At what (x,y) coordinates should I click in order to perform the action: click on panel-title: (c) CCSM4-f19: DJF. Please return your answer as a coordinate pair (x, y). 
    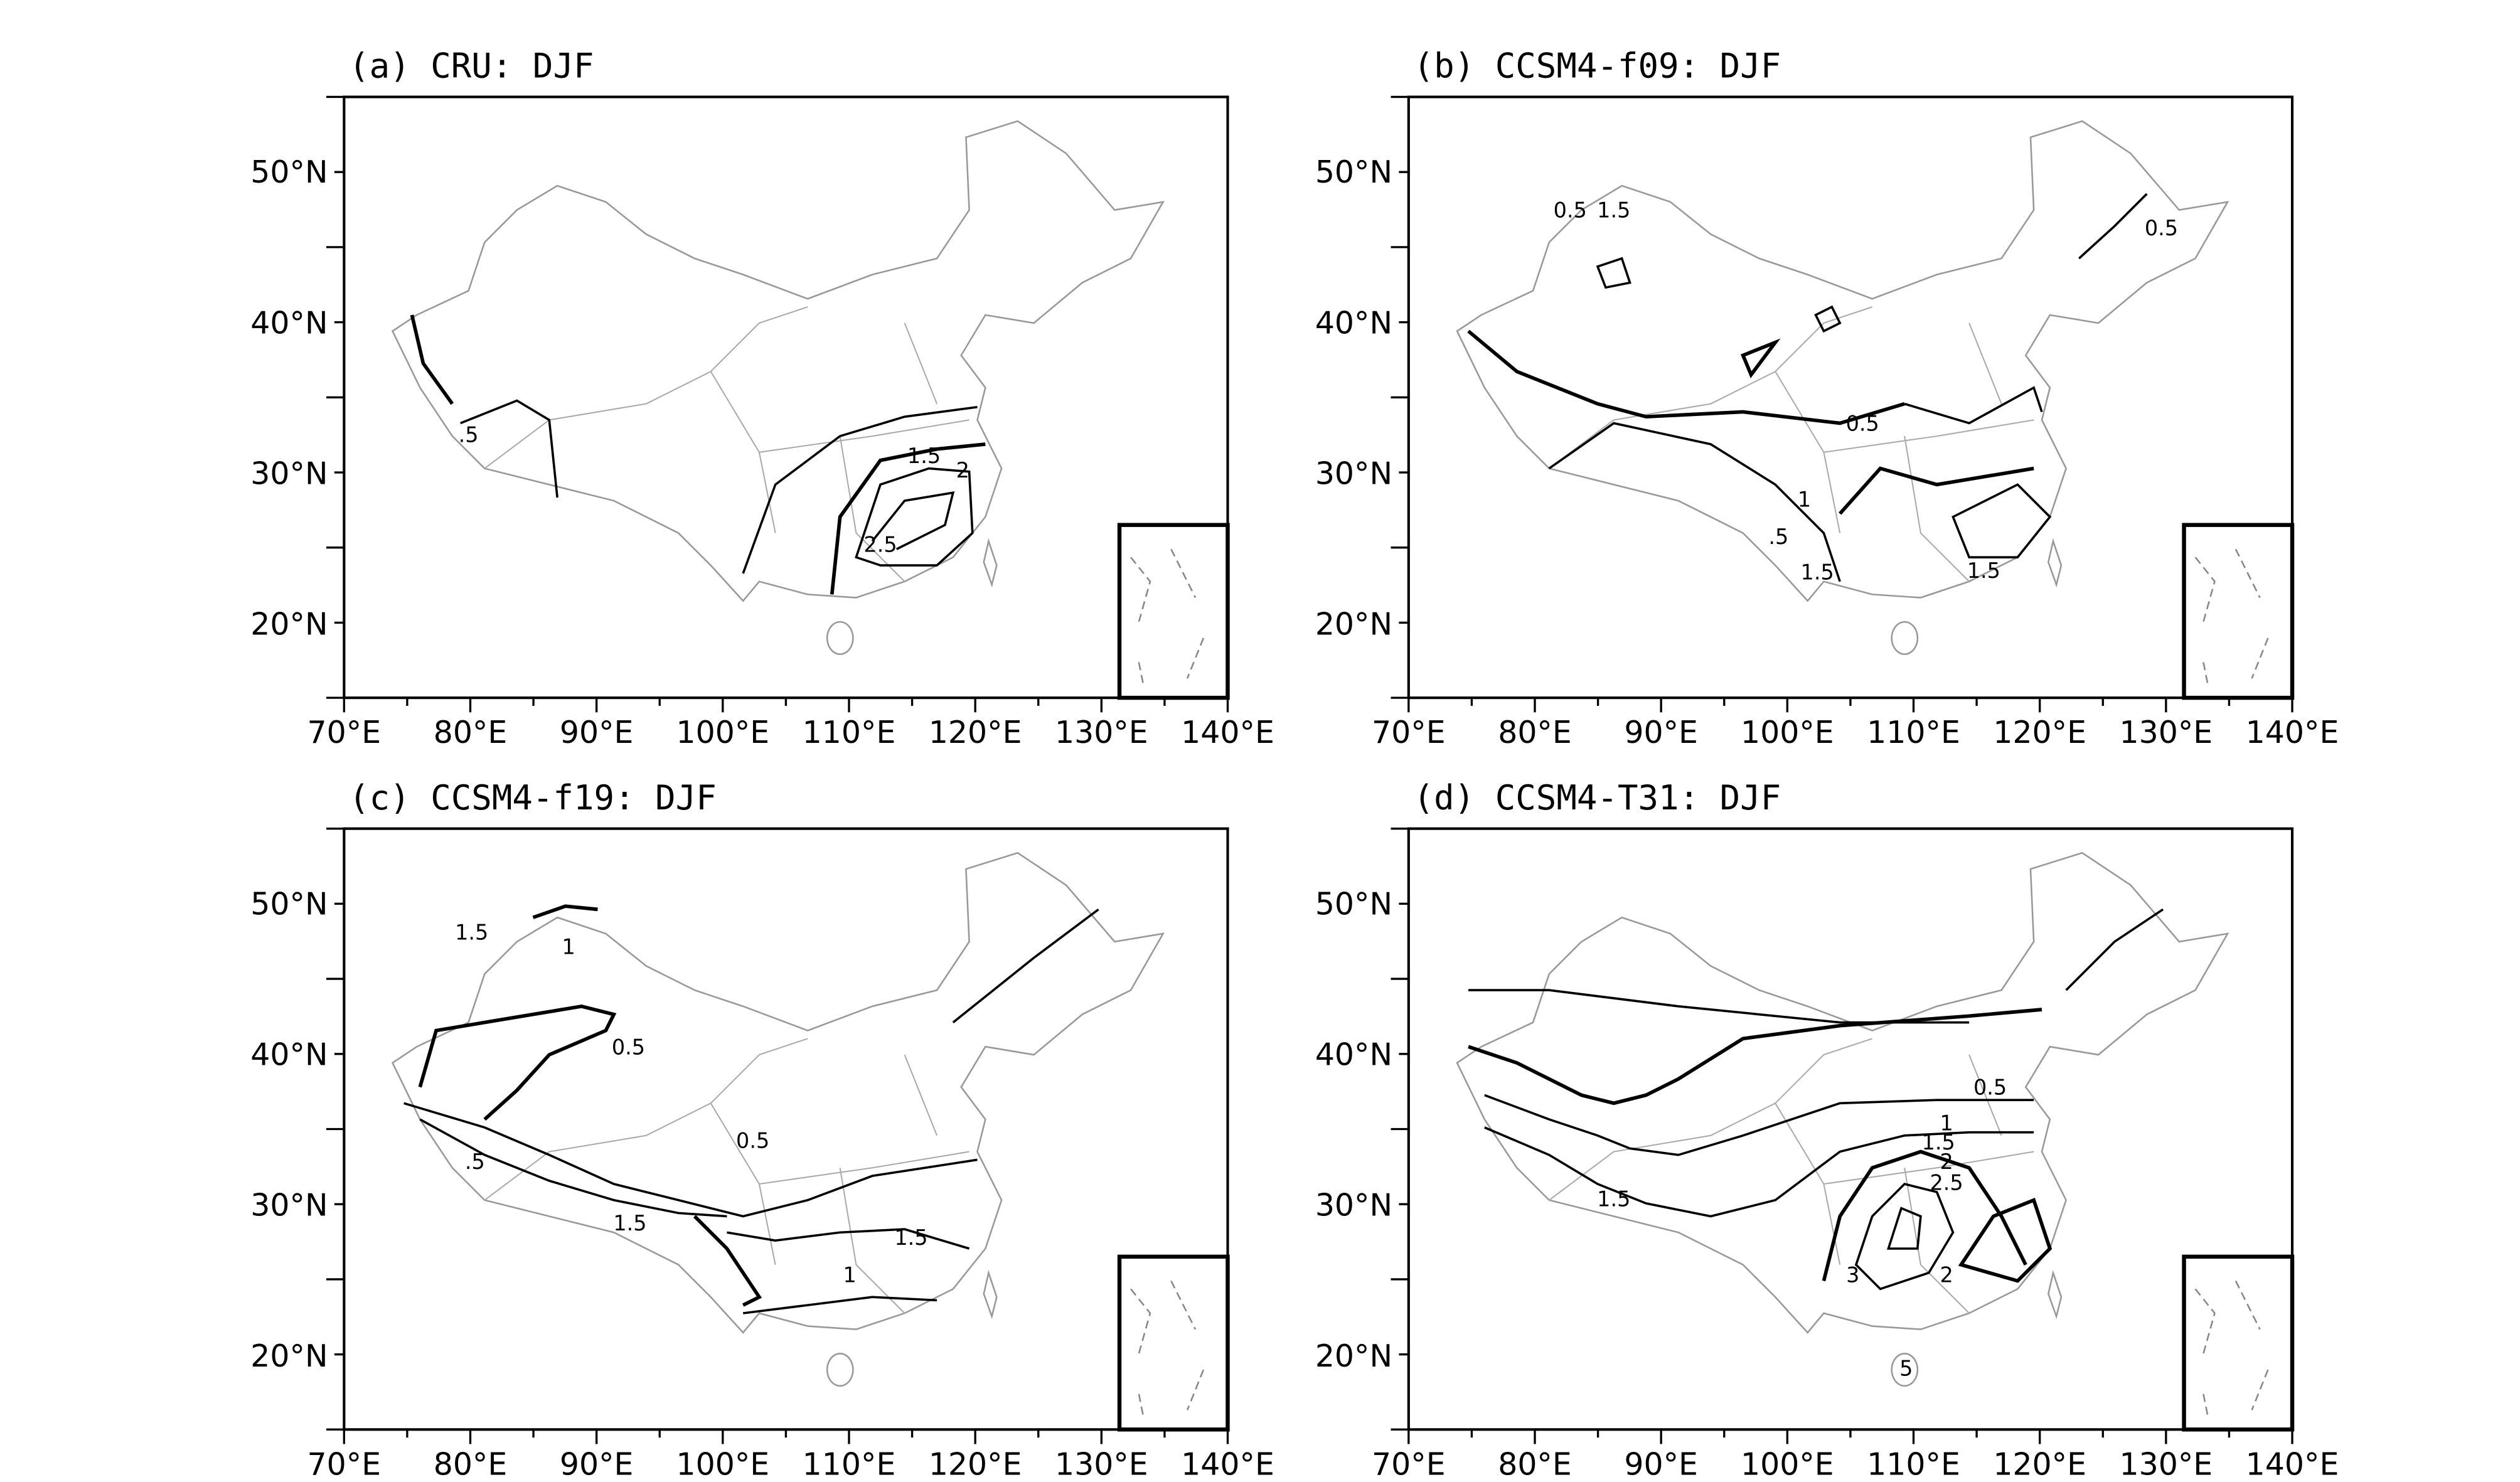
    Looking at the image, I should click on (533, 798).